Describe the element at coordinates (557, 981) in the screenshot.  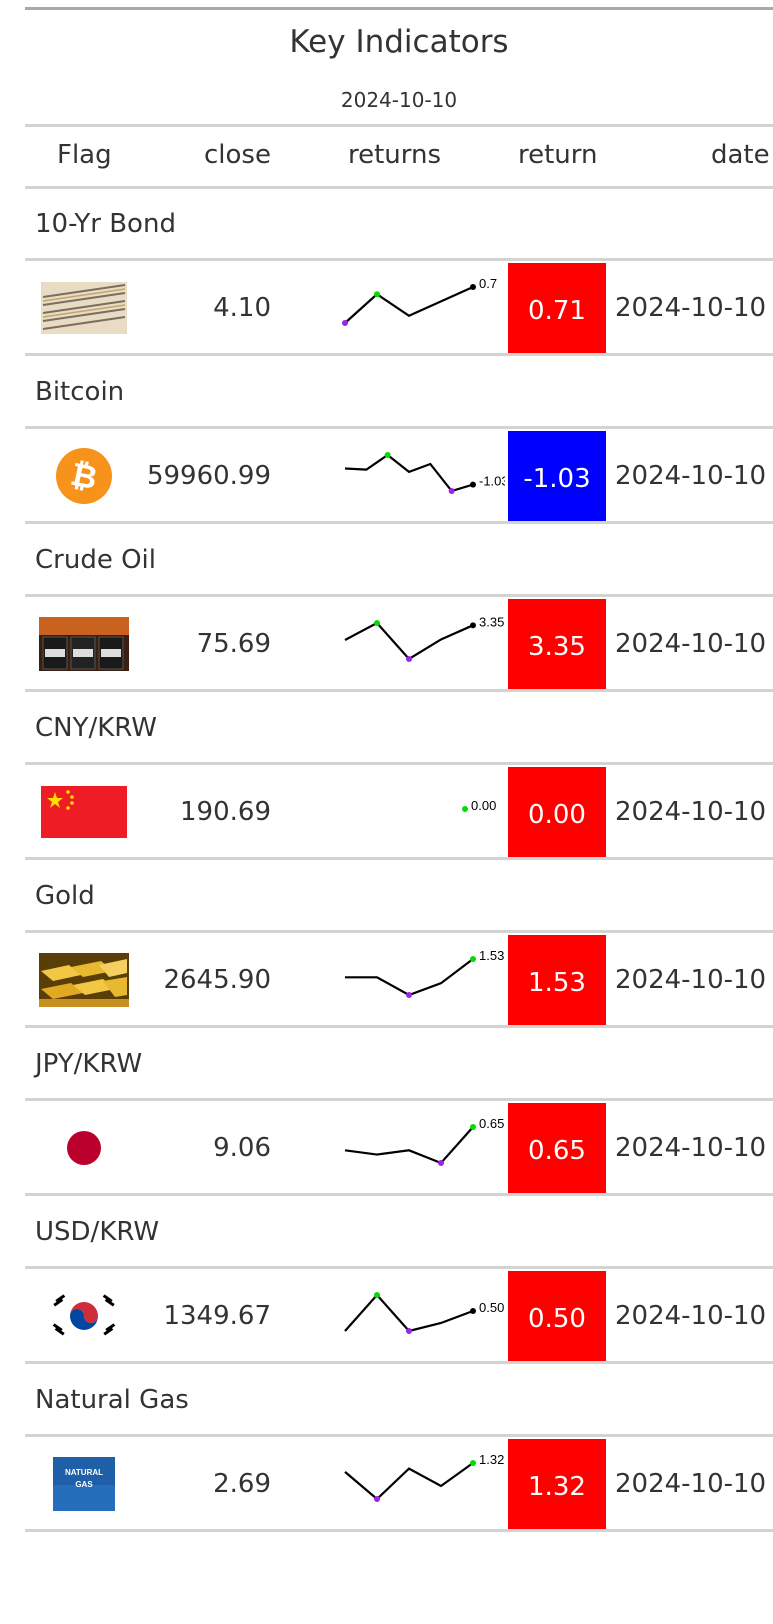
I see `return-cell: 1.53` at that location.